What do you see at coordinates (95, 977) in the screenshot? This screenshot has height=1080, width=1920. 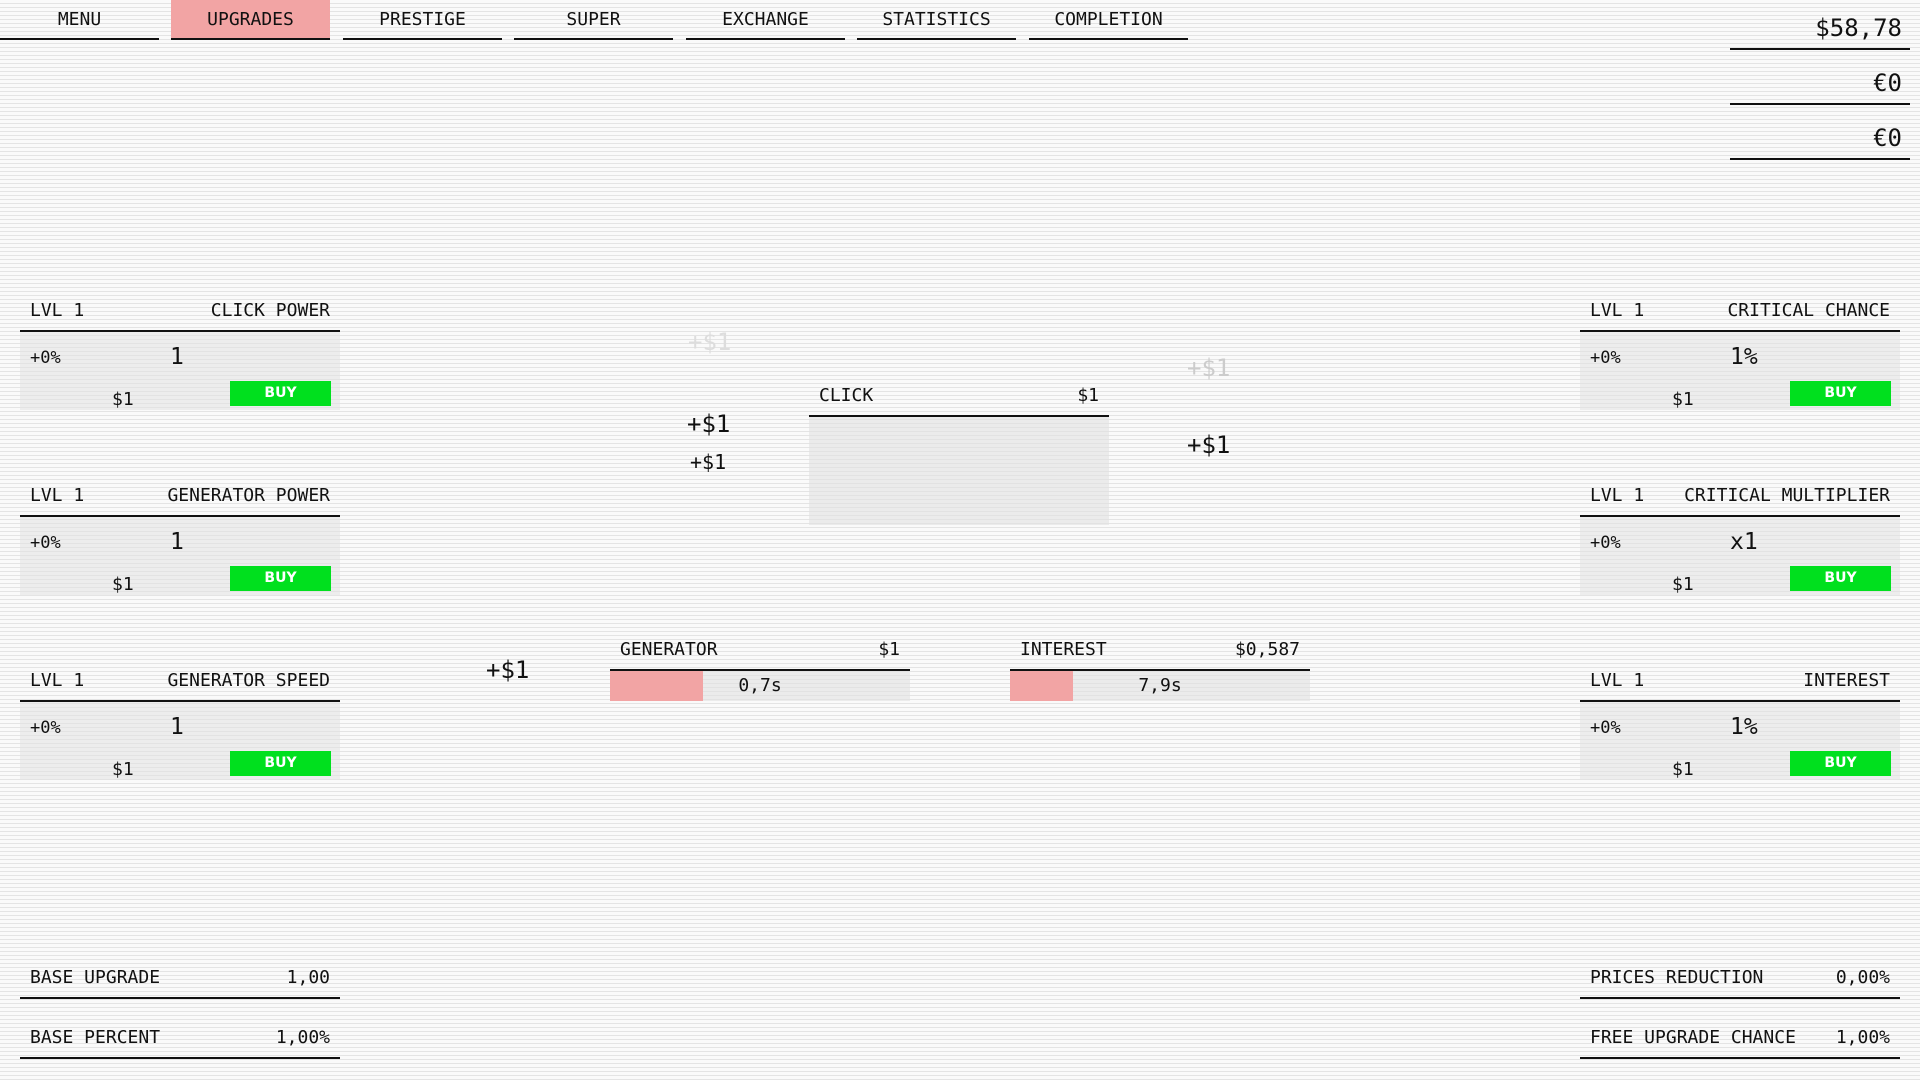 I see `stat-label: BASE UPGRADE` at bounding box center [95, 977].